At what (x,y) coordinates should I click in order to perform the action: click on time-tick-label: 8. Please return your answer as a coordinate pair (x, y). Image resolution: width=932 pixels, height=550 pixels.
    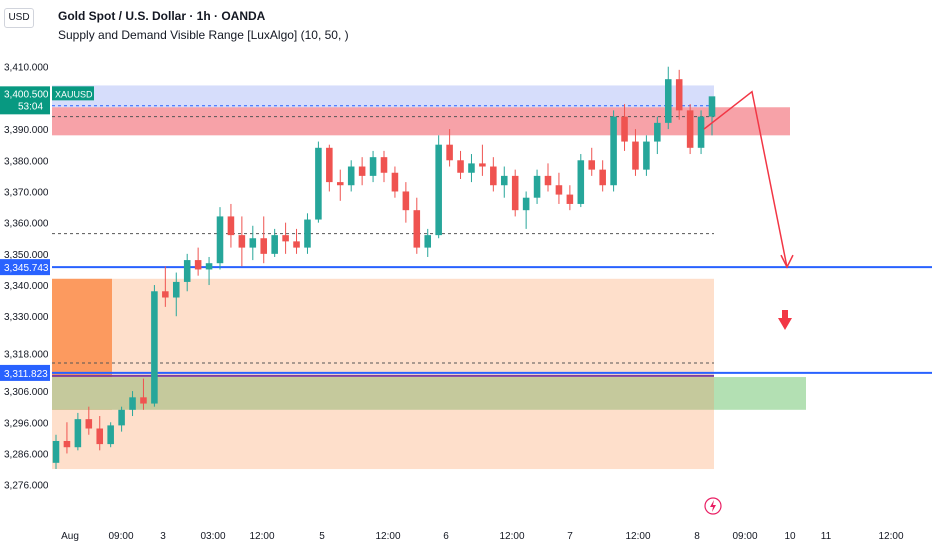
    Looking at the image, I should click on (697, 536).